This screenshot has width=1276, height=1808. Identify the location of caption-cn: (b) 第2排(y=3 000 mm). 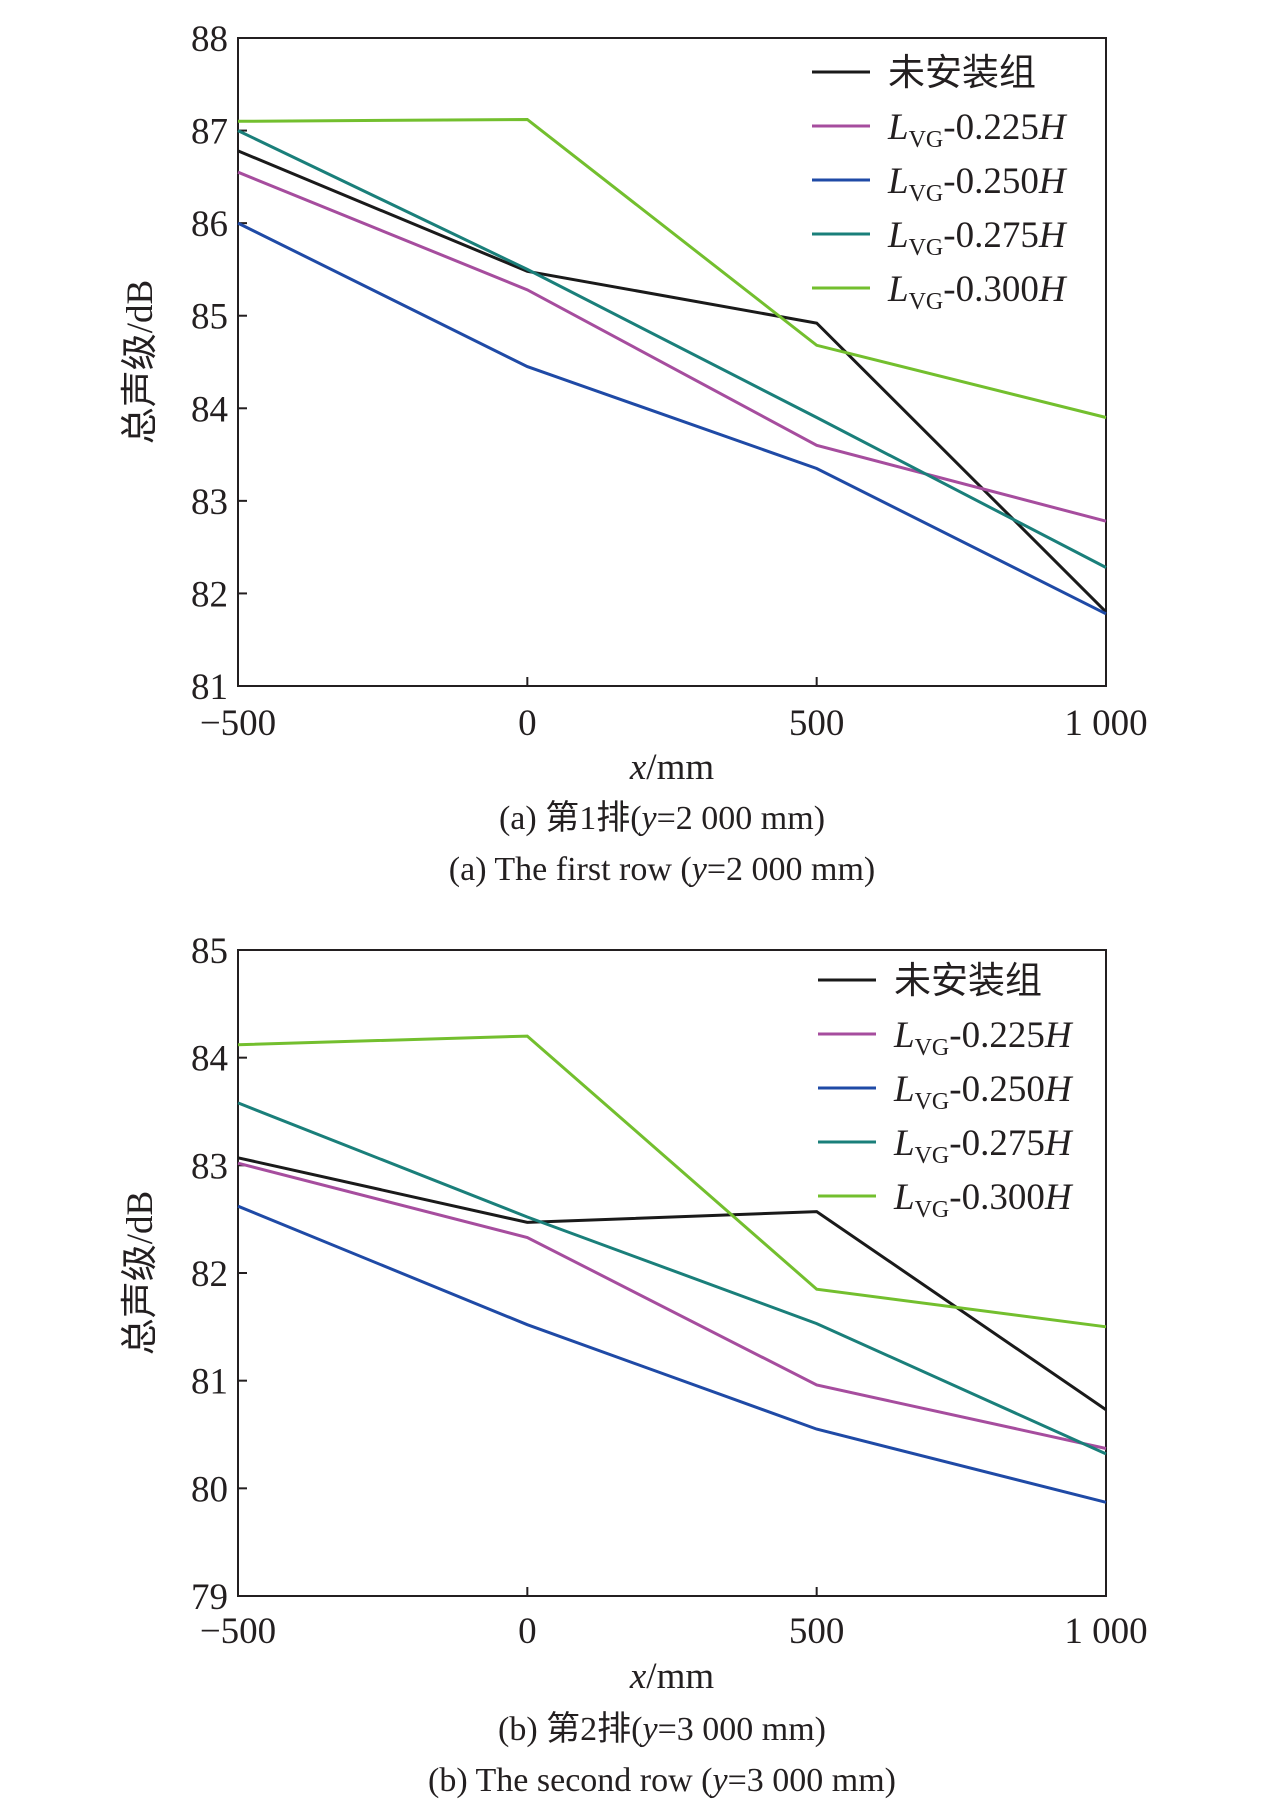
(662, 1729).